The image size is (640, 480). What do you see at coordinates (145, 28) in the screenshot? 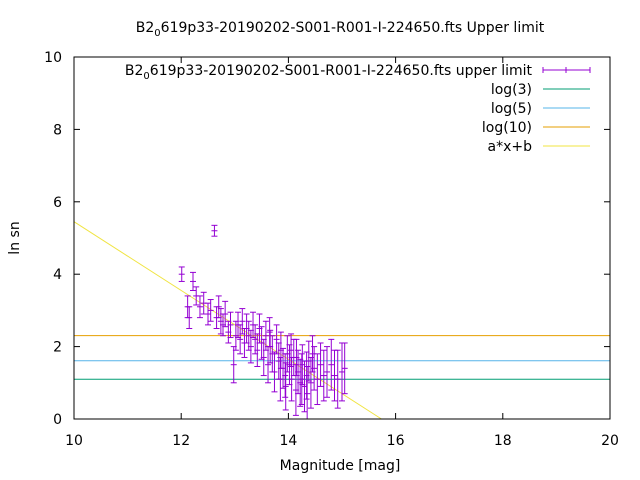
I see `chart-title-prefix: B2` at bounding box center [145, 28].